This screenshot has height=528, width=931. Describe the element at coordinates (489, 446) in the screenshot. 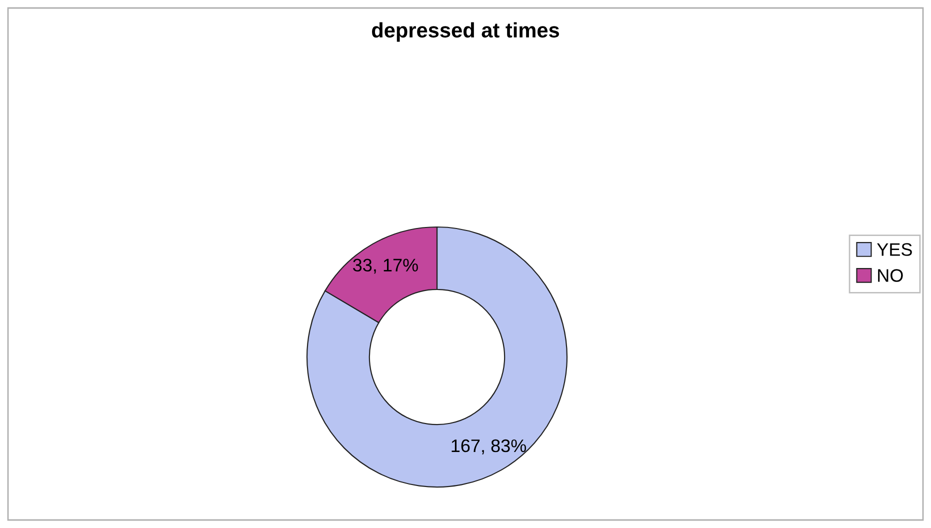

I see `data-label: 167, 83%` at that location.